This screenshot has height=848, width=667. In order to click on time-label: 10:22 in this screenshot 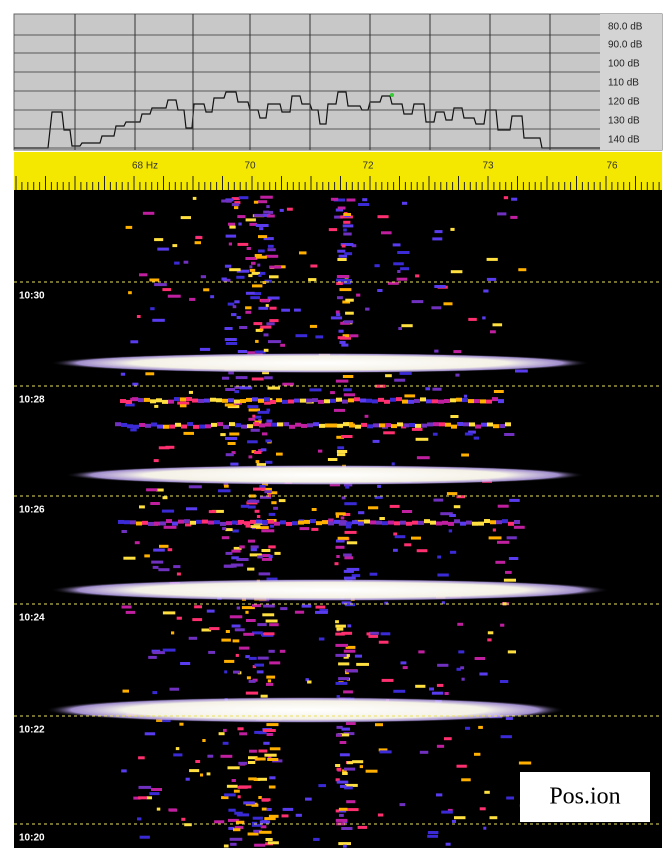, I will do `click(32, 730)`.